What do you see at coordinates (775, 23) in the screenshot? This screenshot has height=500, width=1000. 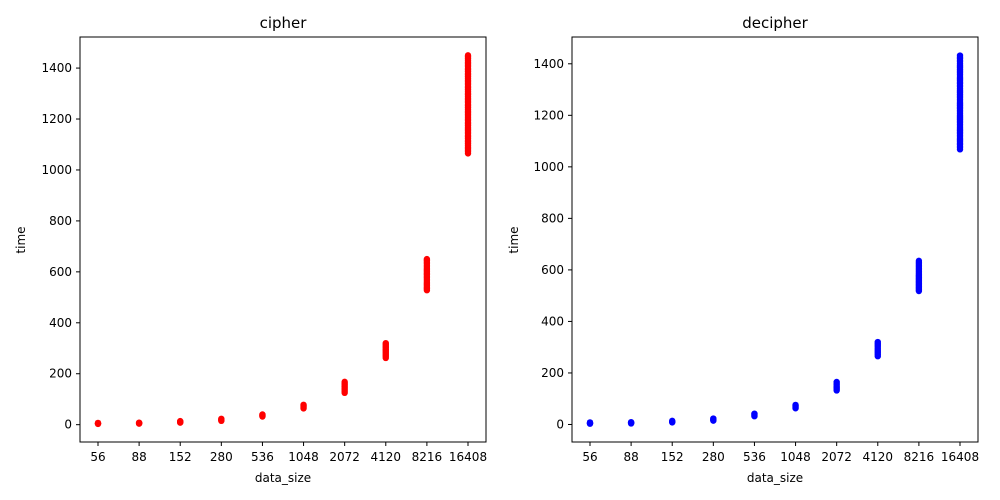 I see `chart-title: decipher` at bounding box center [775, 23].